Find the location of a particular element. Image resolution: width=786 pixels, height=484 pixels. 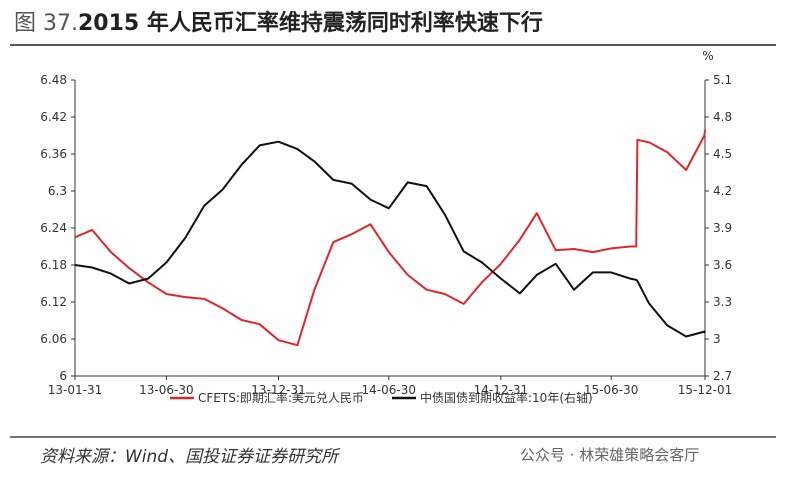

y-tick-label: 6.36 is located at coordinates (53, 154).